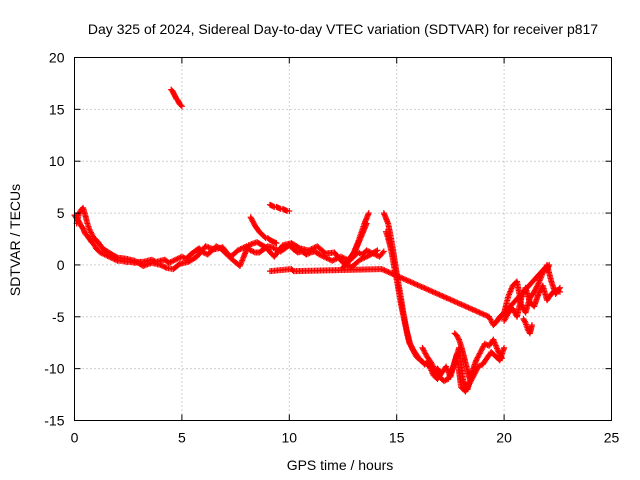 The height and width of the screenshot is (480, 640). What do you see at coordinates (57, 109) in the screenshot?
I see `y-tick-label: 15` at bounding box center [57, 109].